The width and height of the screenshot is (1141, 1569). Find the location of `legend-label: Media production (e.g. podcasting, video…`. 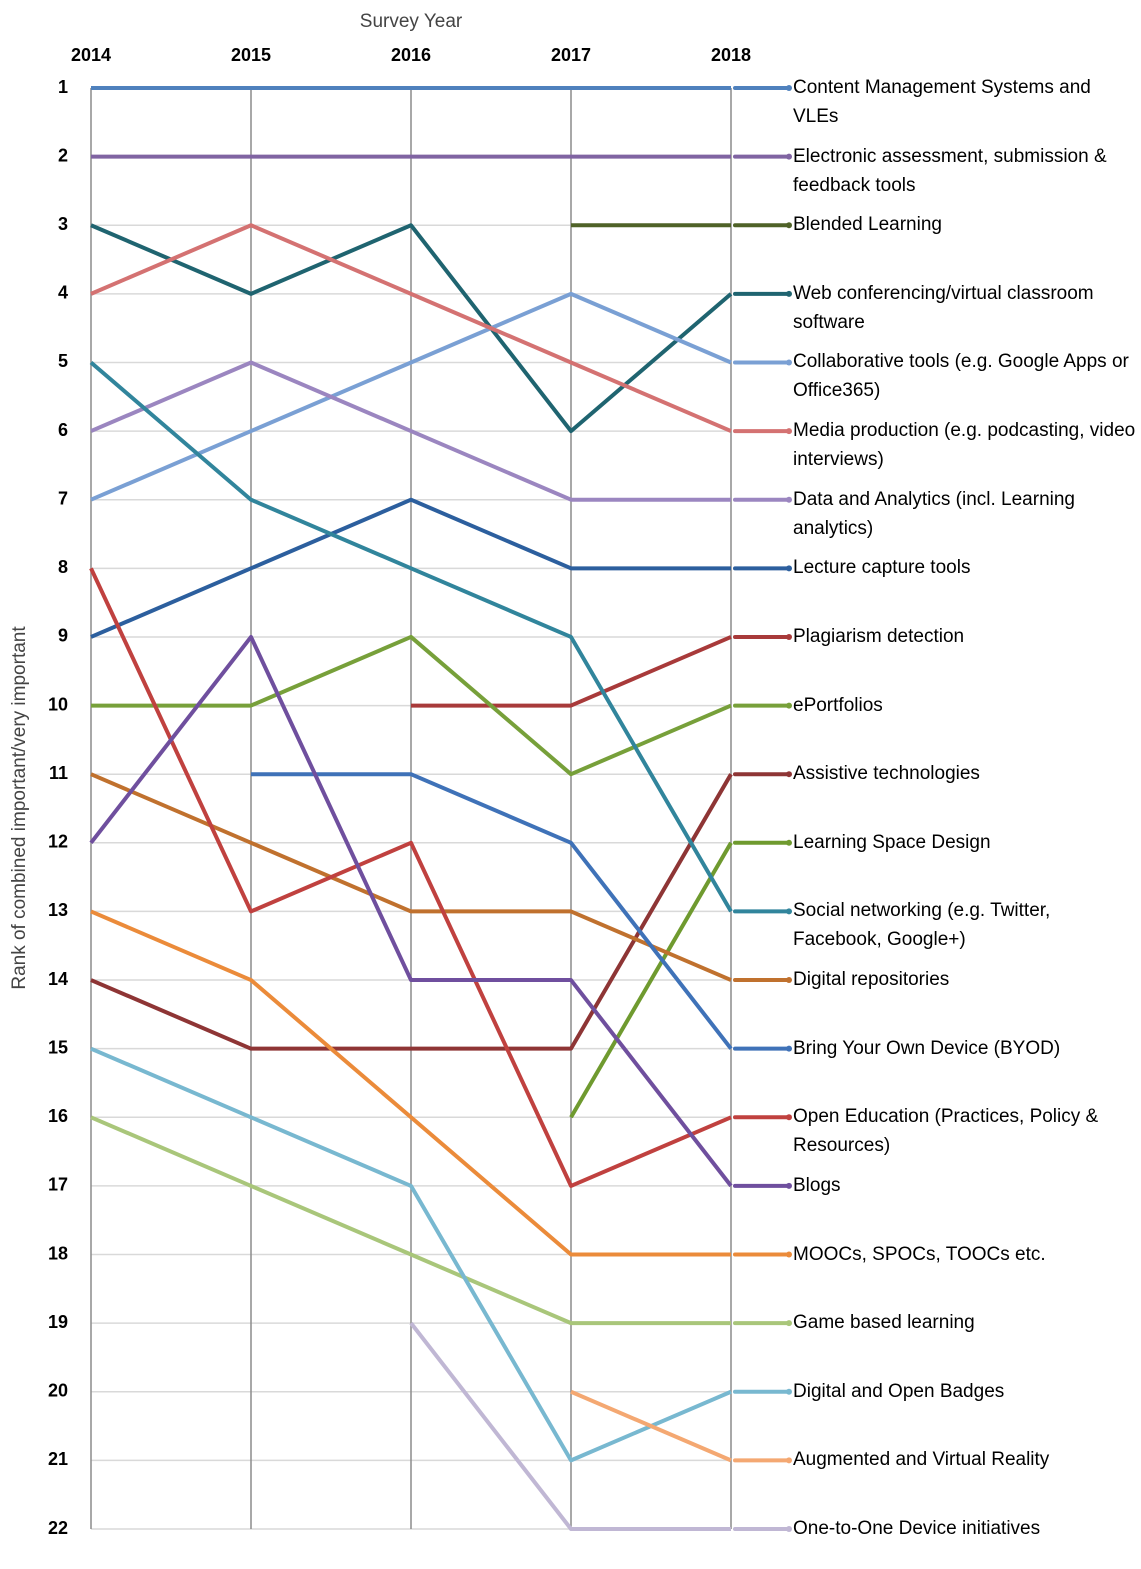

legend-label: Media production (e.g. podcasting, video… is located at coordinates (964, 445).